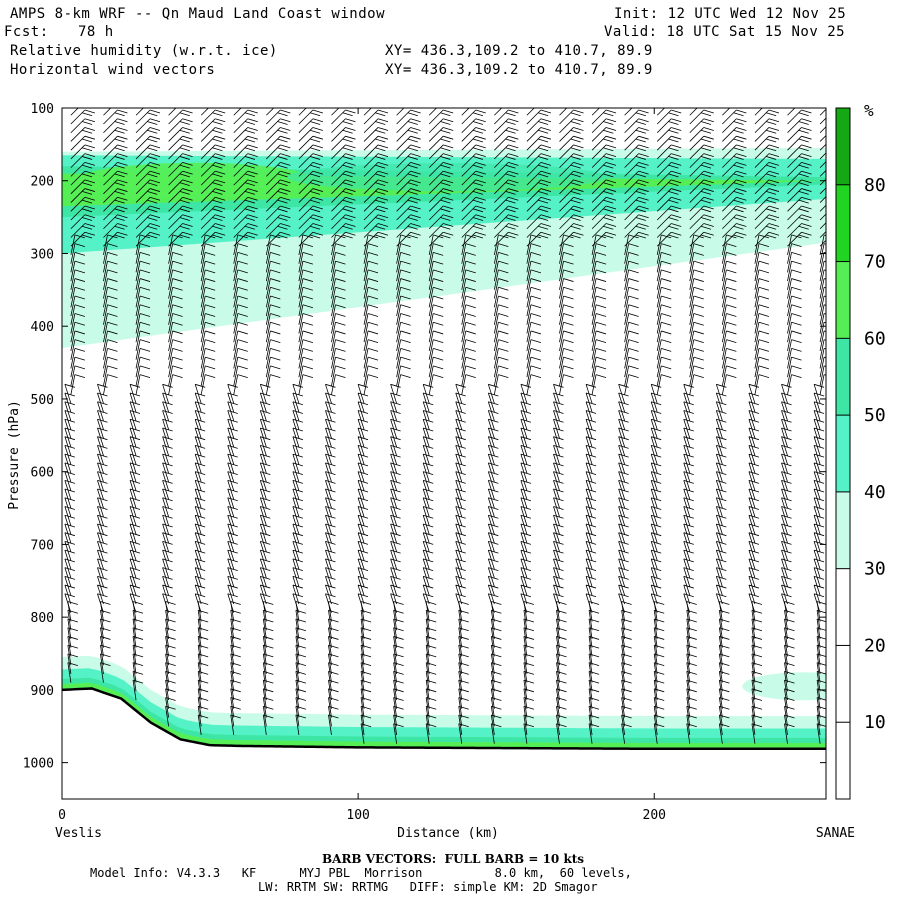 Image resolution: width=900 pixels, height=900 pixels. I want to click on x-tick-label: 0, so click(62, 815).